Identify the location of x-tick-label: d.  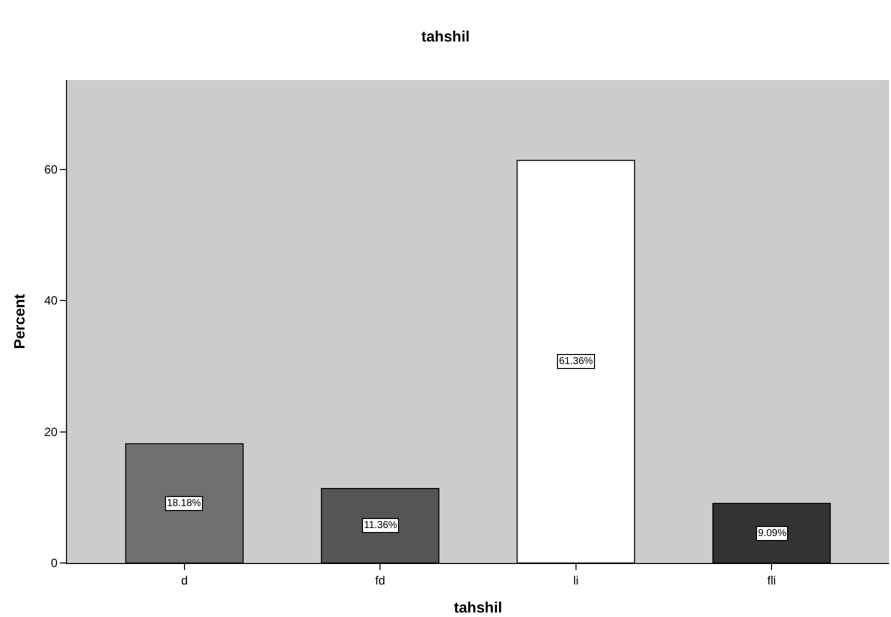
(184, 580).